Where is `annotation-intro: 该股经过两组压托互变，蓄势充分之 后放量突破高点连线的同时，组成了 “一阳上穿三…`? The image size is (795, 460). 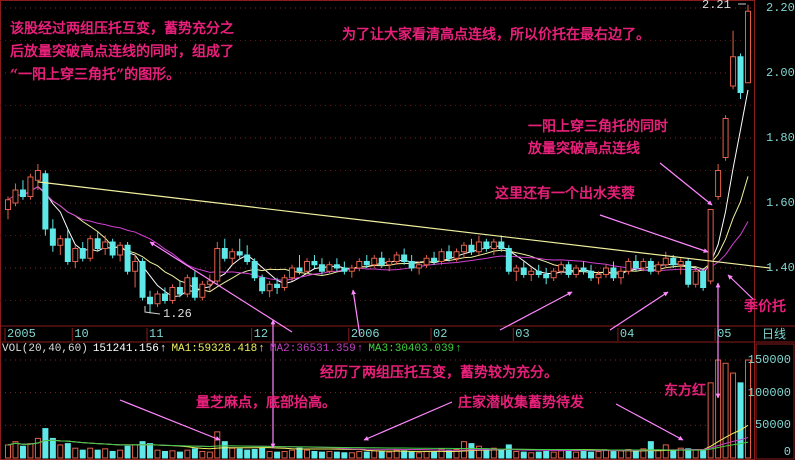 annotation-intro: 该股经过两组压托互变，蓄势充分之 后放量突破高点连线的同时，组成了 “一阳上穿三… is located at coordinates (122, 52).